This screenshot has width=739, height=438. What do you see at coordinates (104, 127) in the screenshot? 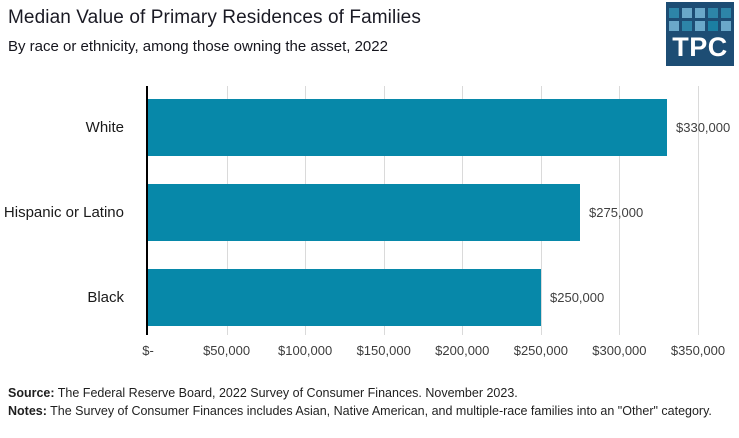
I see `category-label: White` at bounding box center [104, 127].